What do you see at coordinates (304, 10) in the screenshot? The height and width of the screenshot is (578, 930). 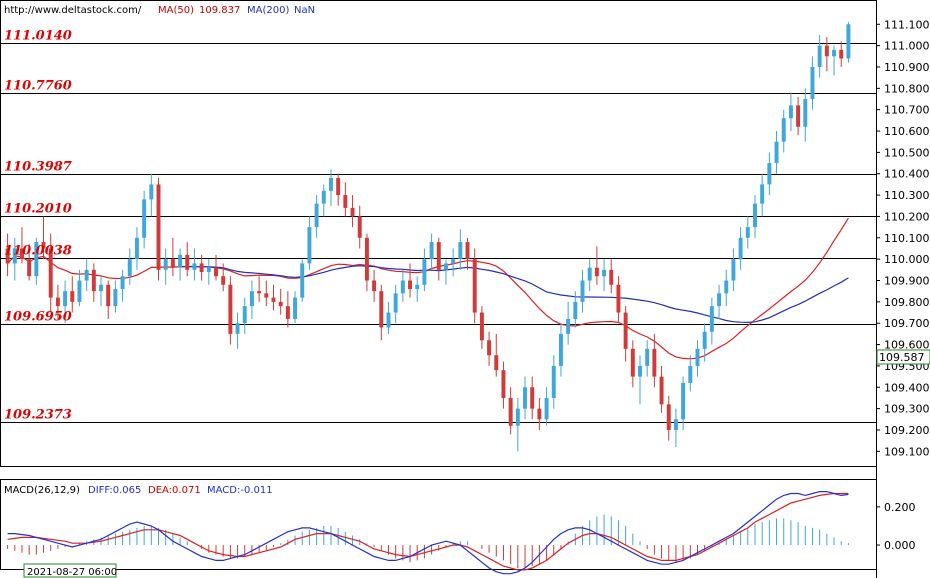 I see `ma200-value: NaN` at bounding box center [304, 10].